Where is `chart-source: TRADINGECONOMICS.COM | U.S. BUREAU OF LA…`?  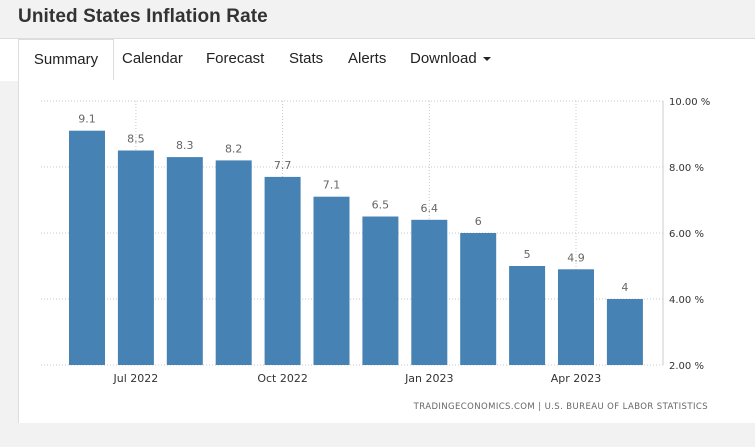 chart-source: TRADINGECONOMICS.COM | U.S. BUREAU OF LA… is located at coordinates (560, 407).